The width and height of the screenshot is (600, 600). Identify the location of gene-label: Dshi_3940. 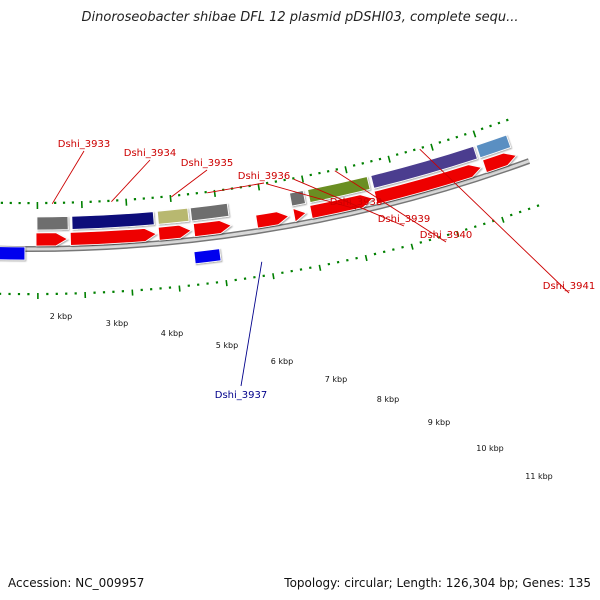
(446, 235).